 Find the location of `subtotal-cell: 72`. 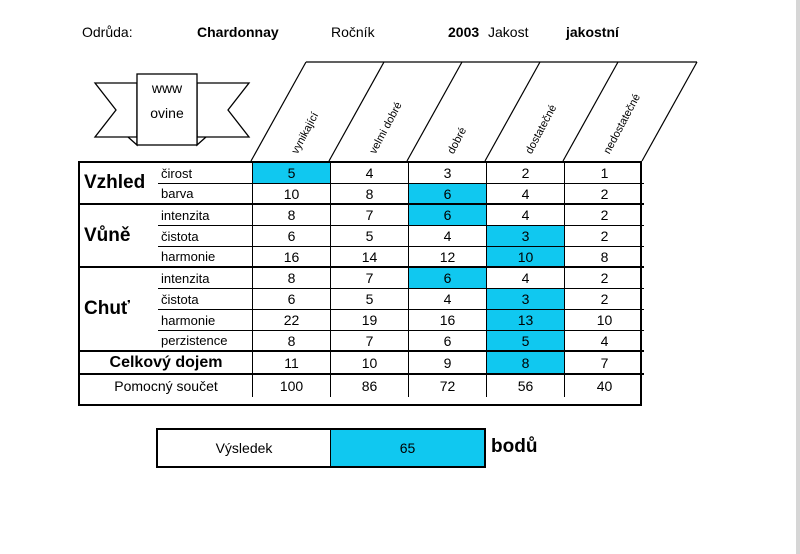

subtotal-cell: 72 is located at coordinates (448, 386).